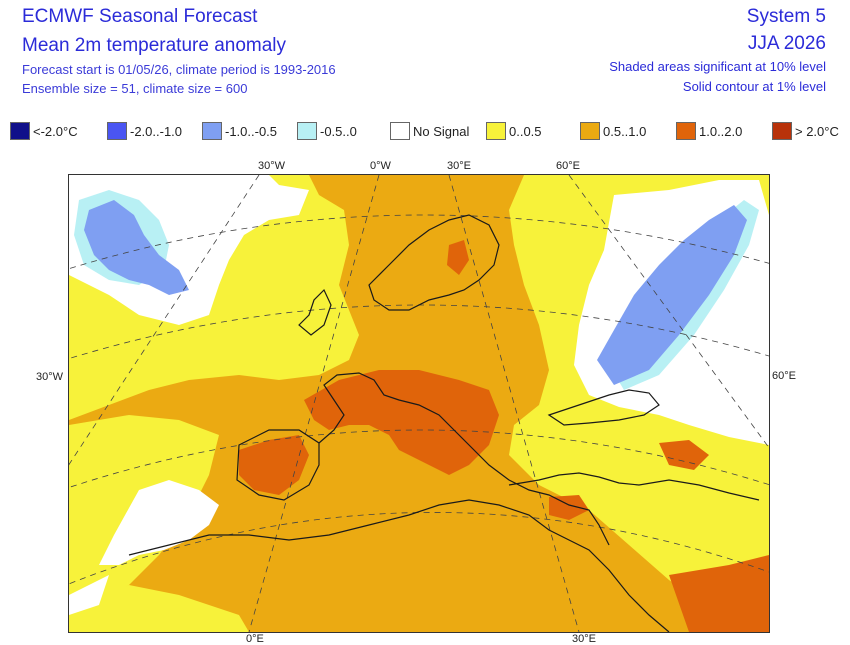 The image size is (850, 645). What do you see at coordinates (255, 639) in the screenshot?
I see `lon-tick: 0°E` at bounding box center [255, 639].